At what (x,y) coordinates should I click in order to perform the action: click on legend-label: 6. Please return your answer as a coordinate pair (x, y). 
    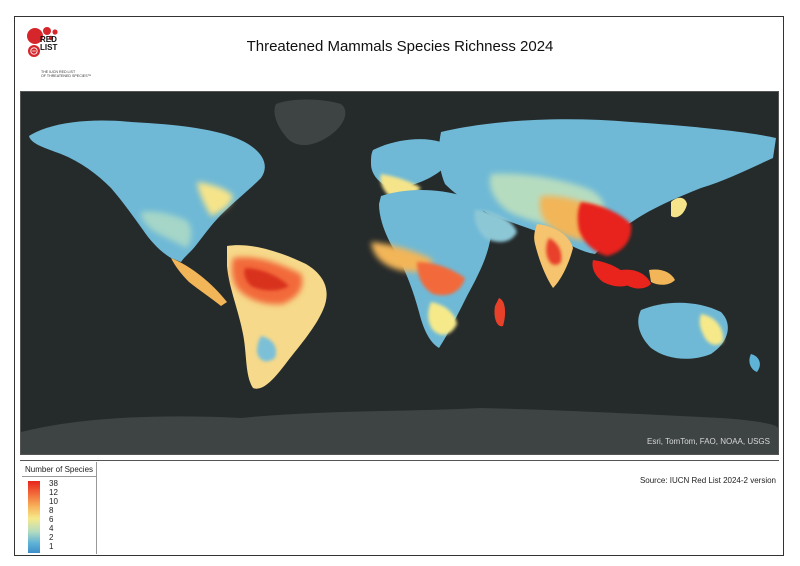
    Looking at the image, I should click on (51, 519).